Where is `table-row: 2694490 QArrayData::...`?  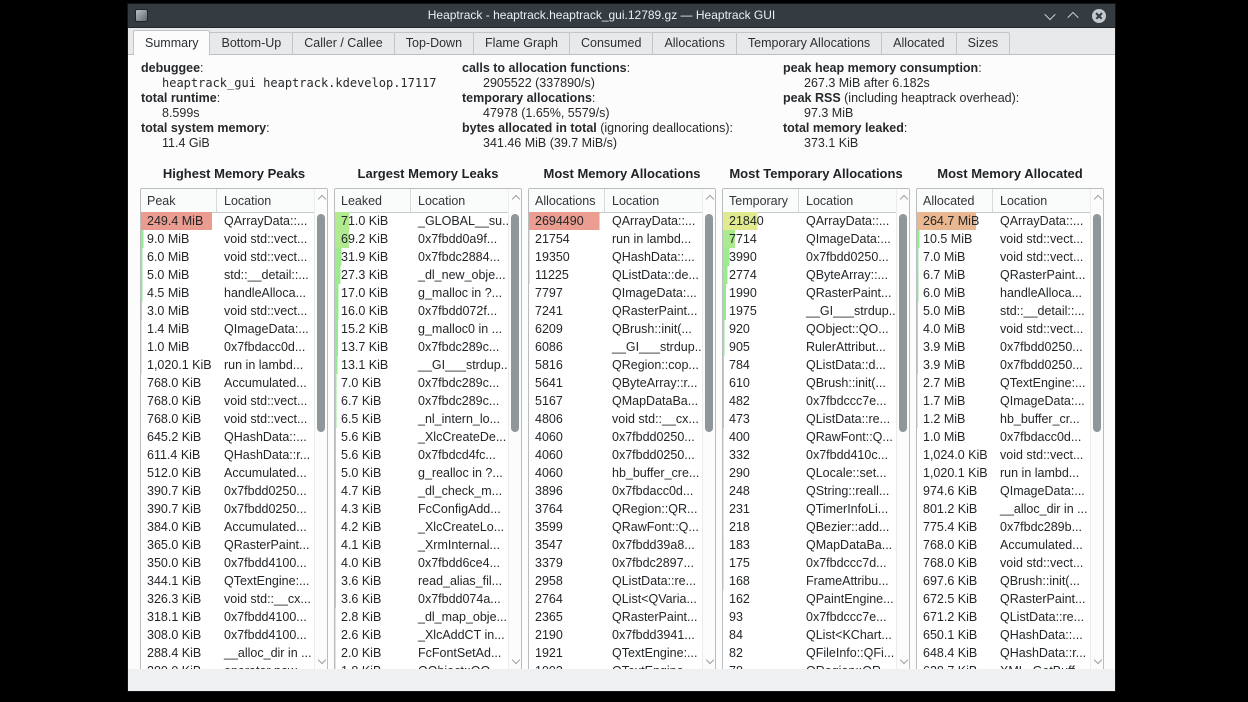
table-row: 2694490 QArrayData::... is located at coordinates (616, 221).